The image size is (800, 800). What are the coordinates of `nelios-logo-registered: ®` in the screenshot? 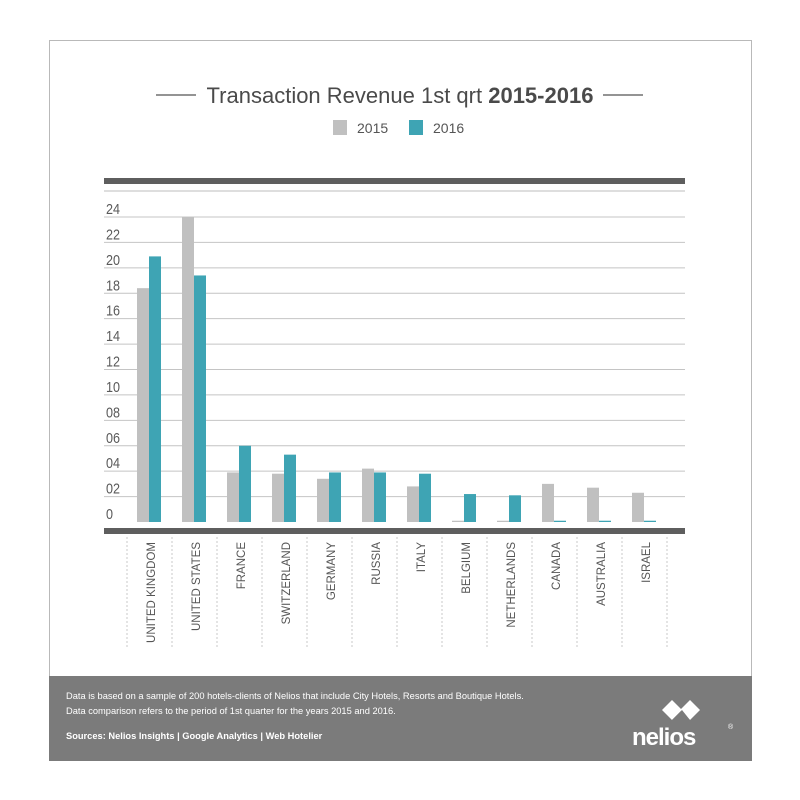 It's located at (731, 727).